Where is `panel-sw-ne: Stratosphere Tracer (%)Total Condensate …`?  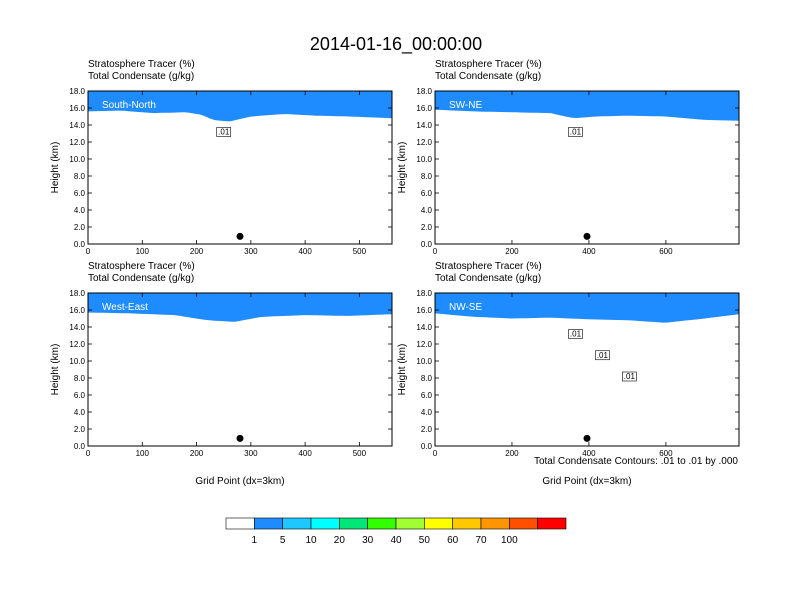 panel-sw-ne: Stratosphere Tracer (%)Total Condensate … is located at coordinates (568, 157).